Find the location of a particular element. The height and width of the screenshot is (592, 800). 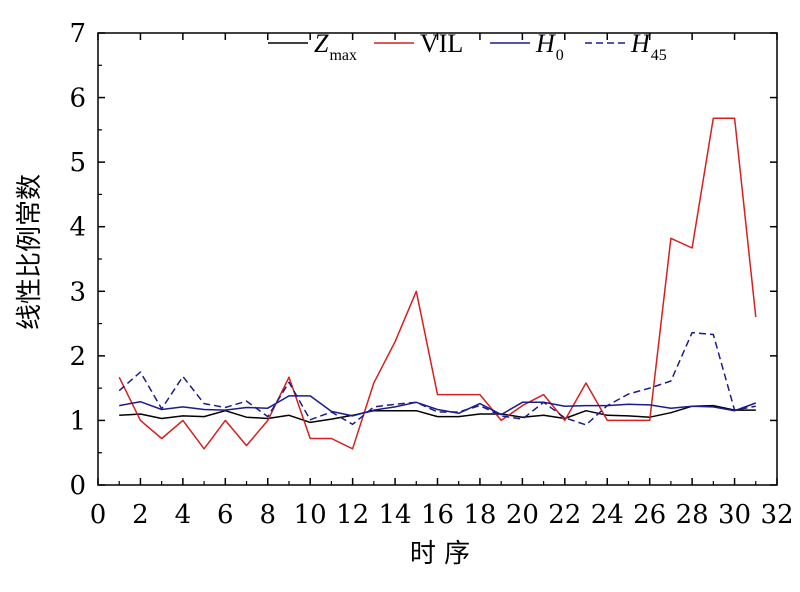

legend-label-h45: H45 is located at coordinates (648, 46).